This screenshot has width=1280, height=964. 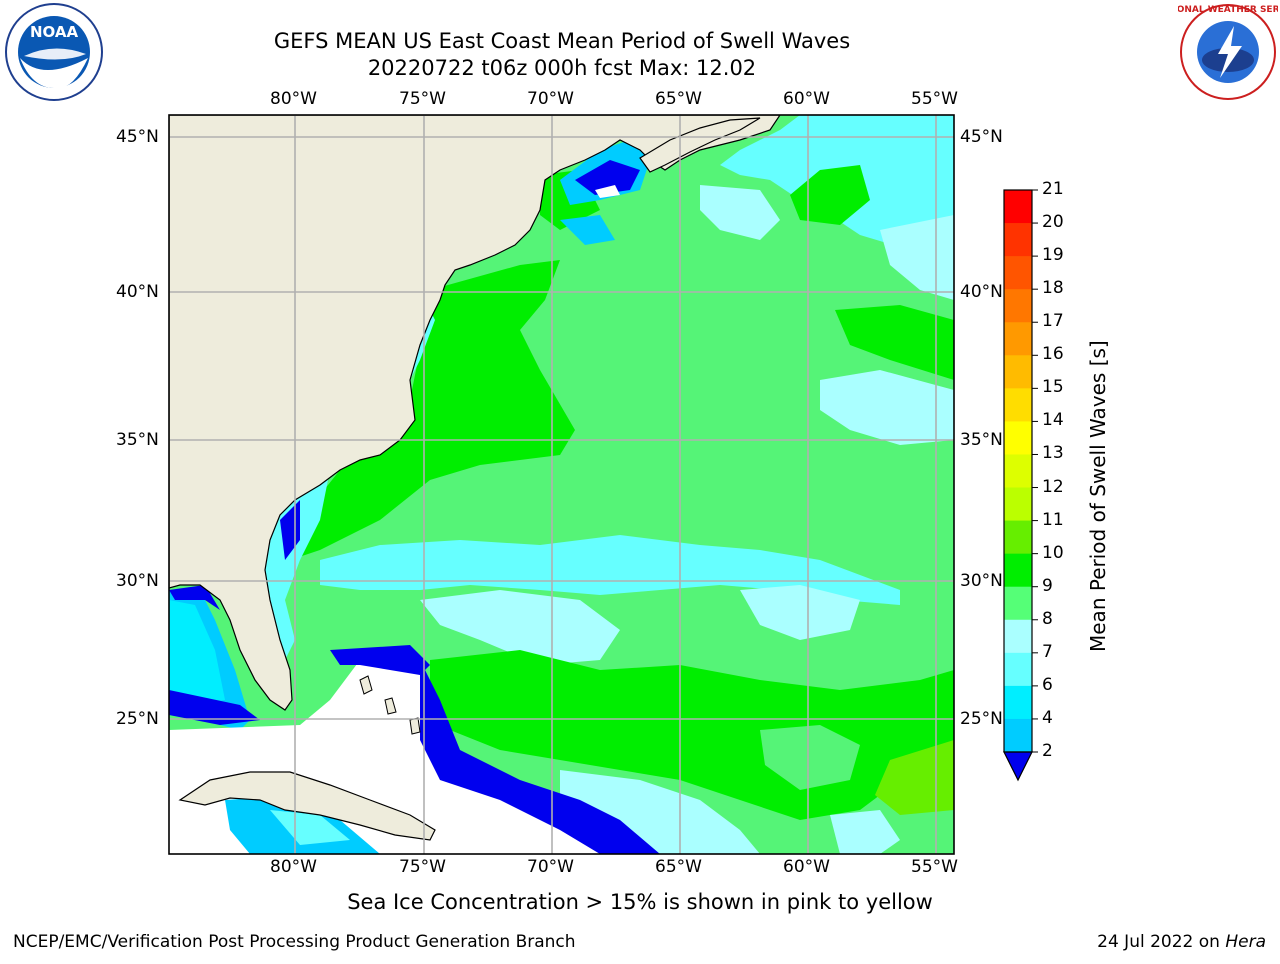 I want to click on lat-label-right: 35°N, so click(x=981, y=440).